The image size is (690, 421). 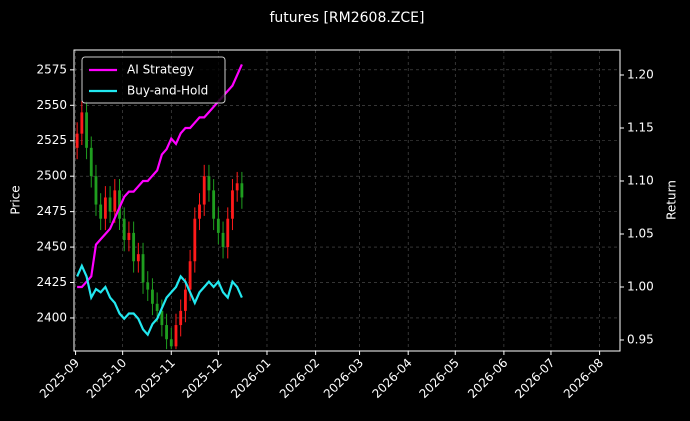 I want to click on y2-tick-label: 1.00, so click(x=640, y=286).